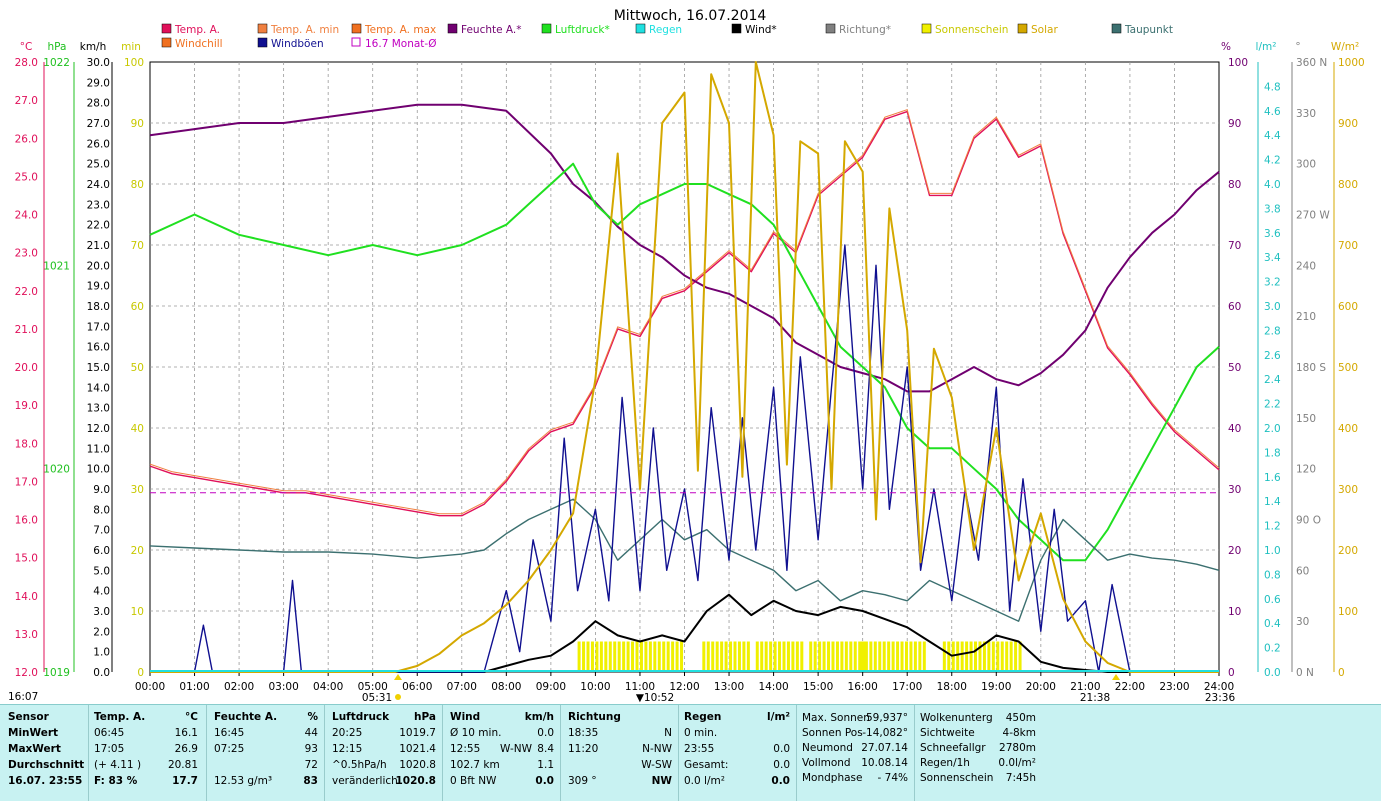 The width and height of the screenshot is (1381, 801). What do you see at coordinates (312, 717) in the screenshot?
I see `stats-unit: %` at bounding box center [312, 717].